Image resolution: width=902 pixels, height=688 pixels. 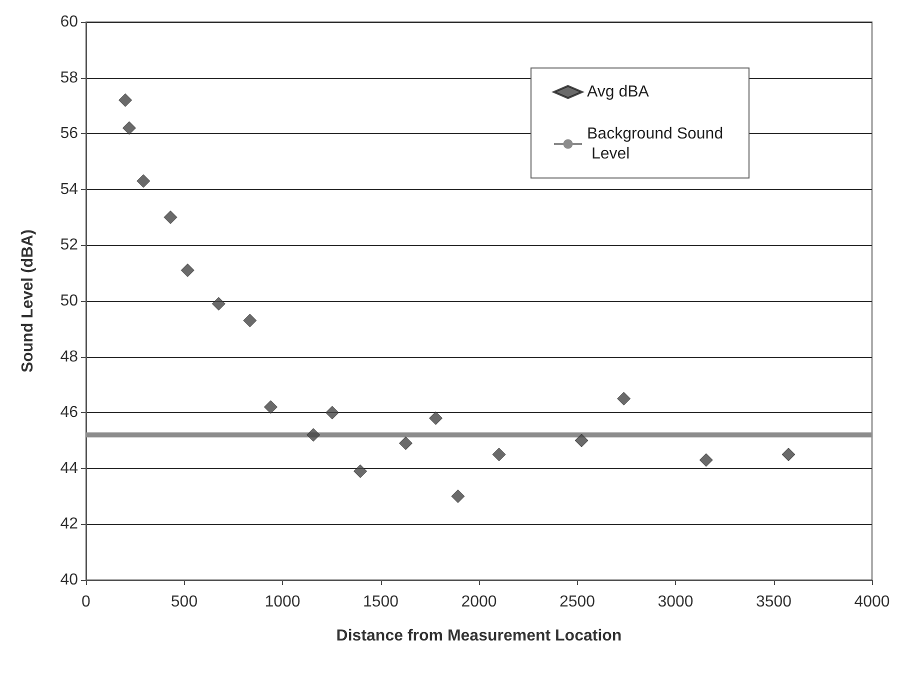 I want to click on y-tick-label: 44, so click(x=69, y=468).